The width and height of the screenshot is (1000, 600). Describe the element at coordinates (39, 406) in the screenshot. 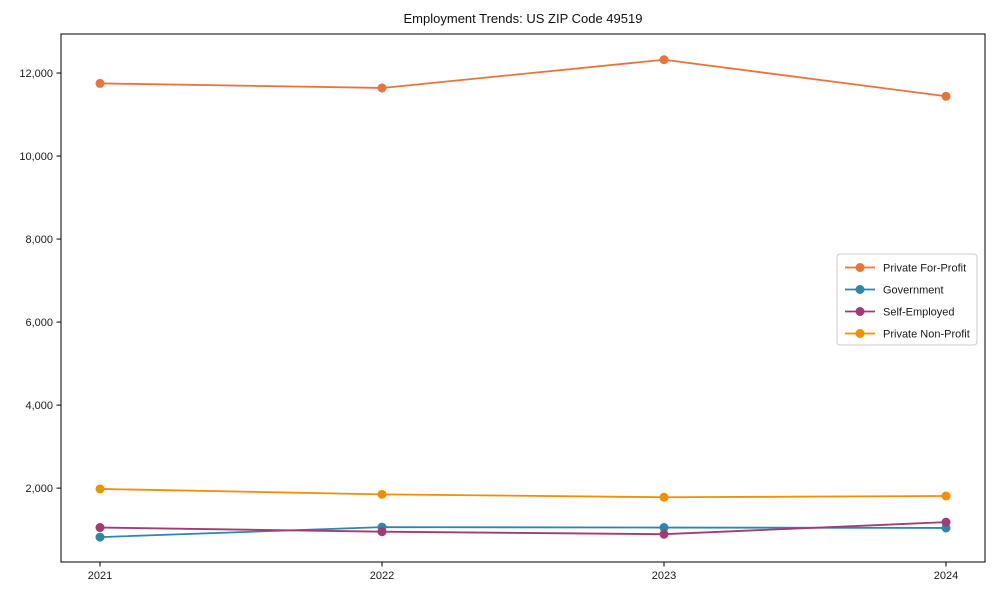

I see `y-tick-label: 4,000` at that location.